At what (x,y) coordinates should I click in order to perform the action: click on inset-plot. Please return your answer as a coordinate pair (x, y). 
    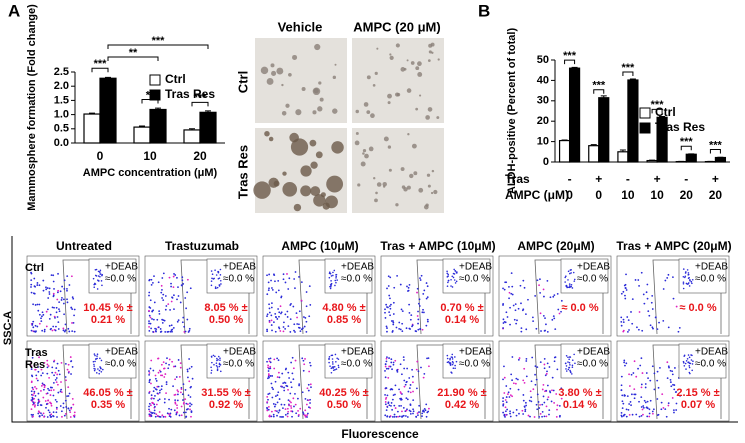
    Looking at the image, I should click on (348, 361).